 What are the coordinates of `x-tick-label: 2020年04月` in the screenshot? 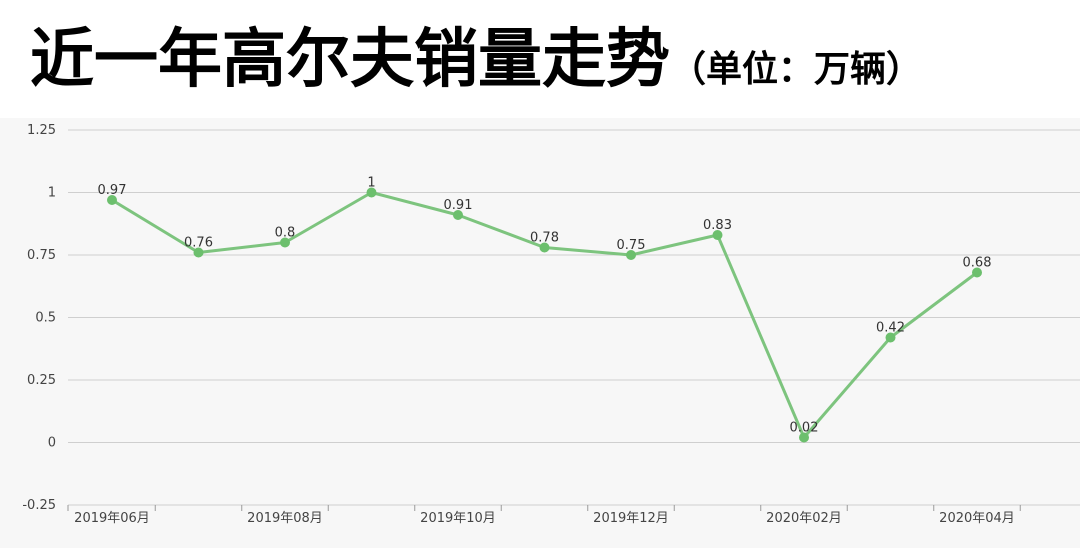 It's located at (977, 518).